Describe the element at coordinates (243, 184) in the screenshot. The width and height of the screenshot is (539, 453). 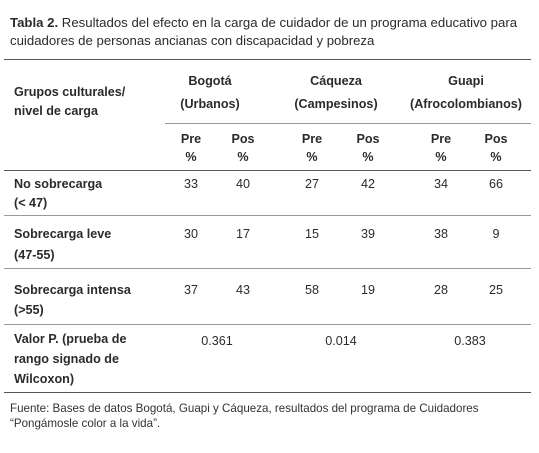
I see `table-cell: 40` at that location.